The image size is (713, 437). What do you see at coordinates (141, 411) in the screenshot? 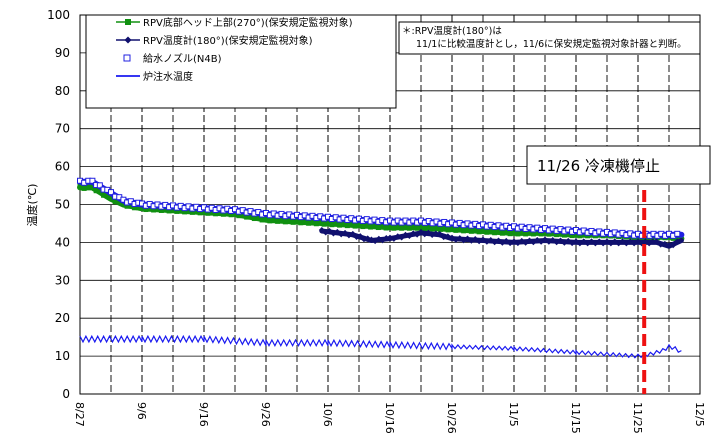
I see `x-tick-label: 9/6` at bounding box center [141, 411].